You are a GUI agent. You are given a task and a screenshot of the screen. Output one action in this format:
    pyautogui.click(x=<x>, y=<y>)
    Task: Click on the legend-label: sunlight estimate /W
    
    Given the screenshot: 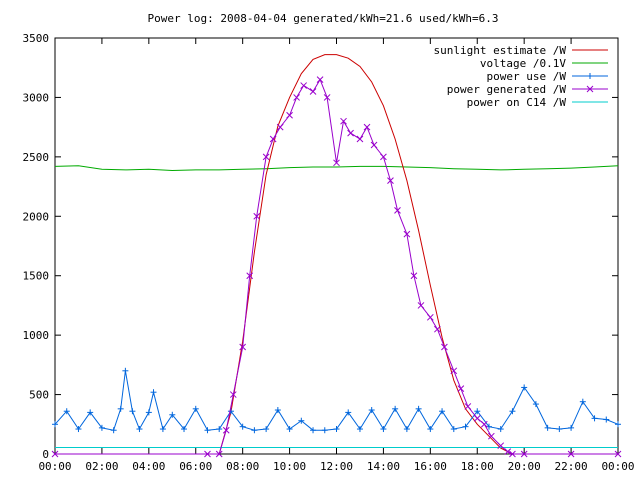 What is the action you would take?
    pyautogui.click(x=500, y=50)
    